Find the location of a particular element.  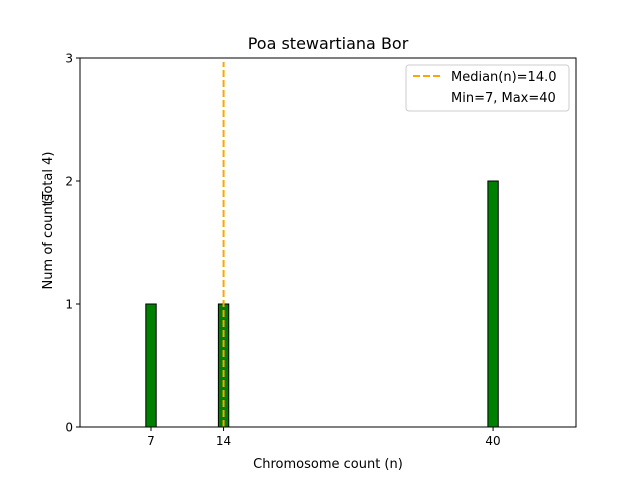

legend-range-label: Min=7, Max=40 is located at coordinates (503, 98).